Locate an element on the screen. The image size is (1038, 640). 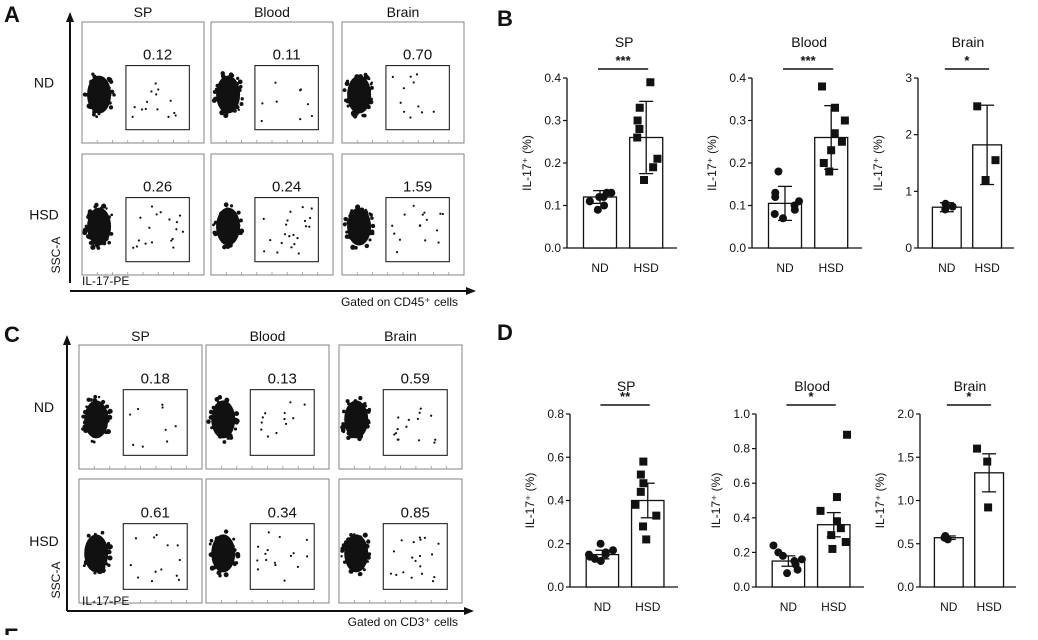
gate-percentage: 0.85 is located at coordinates (415, 513).